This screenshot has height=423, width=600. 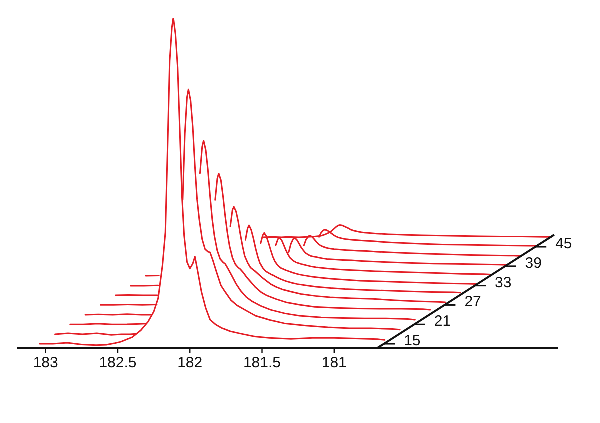 I want to click on x-tick-label: 182.5, so click(x=118, y=363).